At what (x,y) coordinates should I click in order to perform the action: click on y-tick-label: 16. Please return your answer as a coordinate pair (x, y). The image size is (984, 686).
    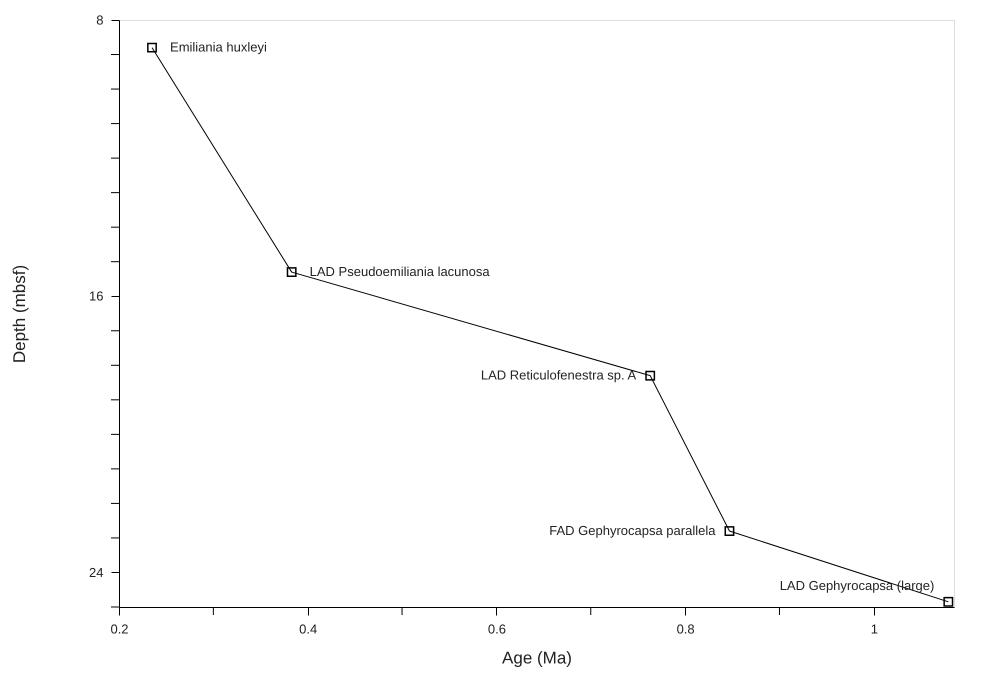
    Looking at the image, I should click on (96, 296).